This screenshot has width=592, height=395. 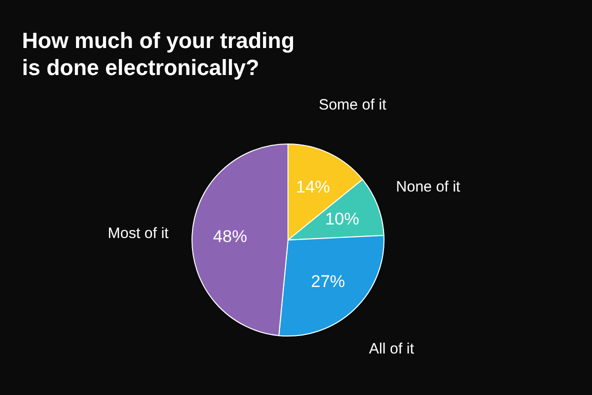 What do you see at coordinates (139, 233) in the screenshot?
I see `slice-label: Most of it` at bounding box center [139, 233].